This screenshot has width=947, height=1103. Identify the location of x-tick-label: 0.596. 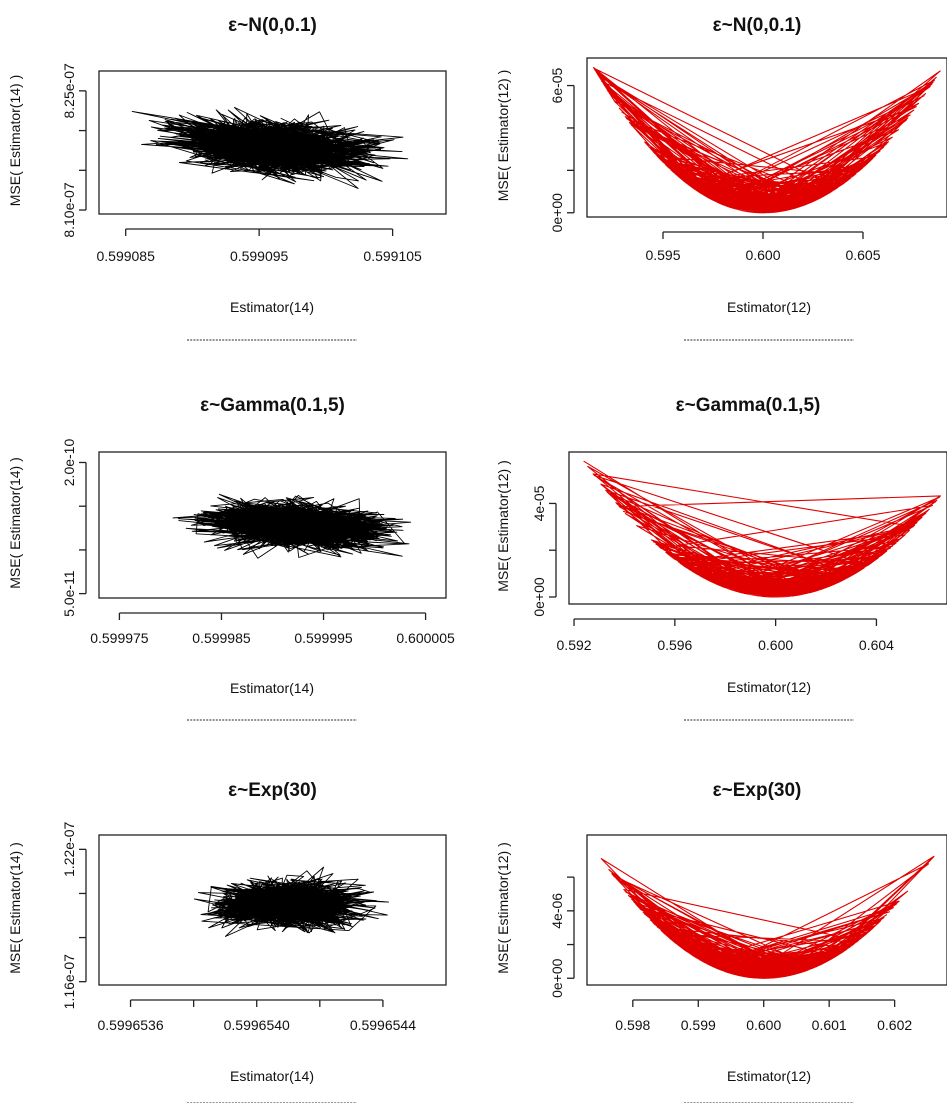
(674, 645).